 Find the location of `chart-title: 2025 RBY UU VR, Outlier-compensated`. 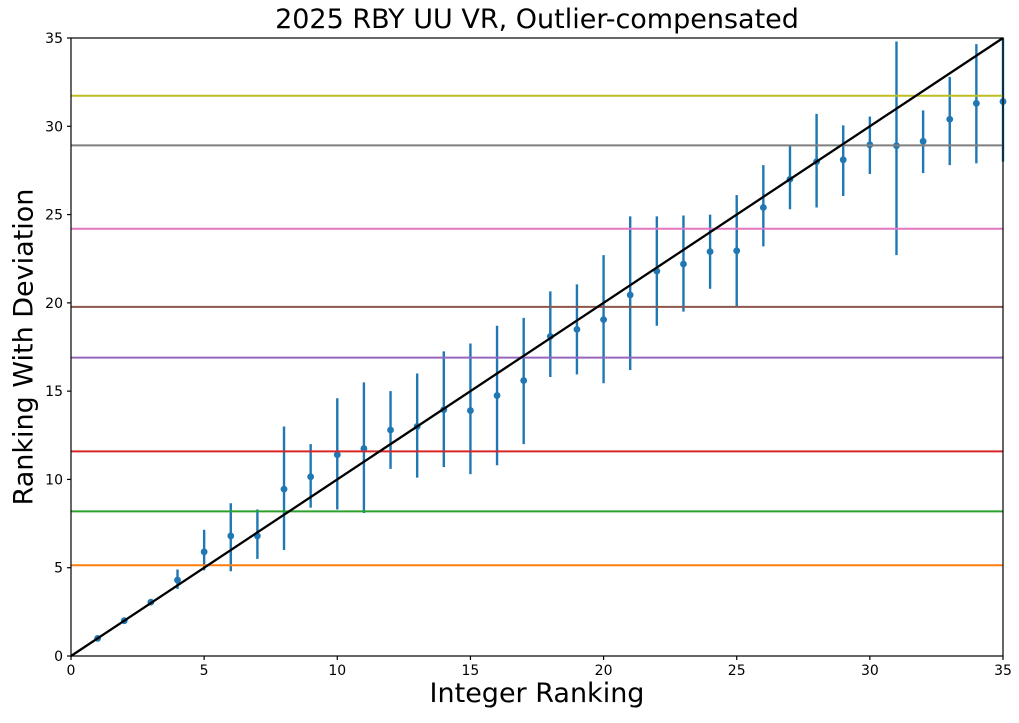

chart-title: 2025 RBY UU VR, Outlier-compensated is located at coordinates (537, 19).